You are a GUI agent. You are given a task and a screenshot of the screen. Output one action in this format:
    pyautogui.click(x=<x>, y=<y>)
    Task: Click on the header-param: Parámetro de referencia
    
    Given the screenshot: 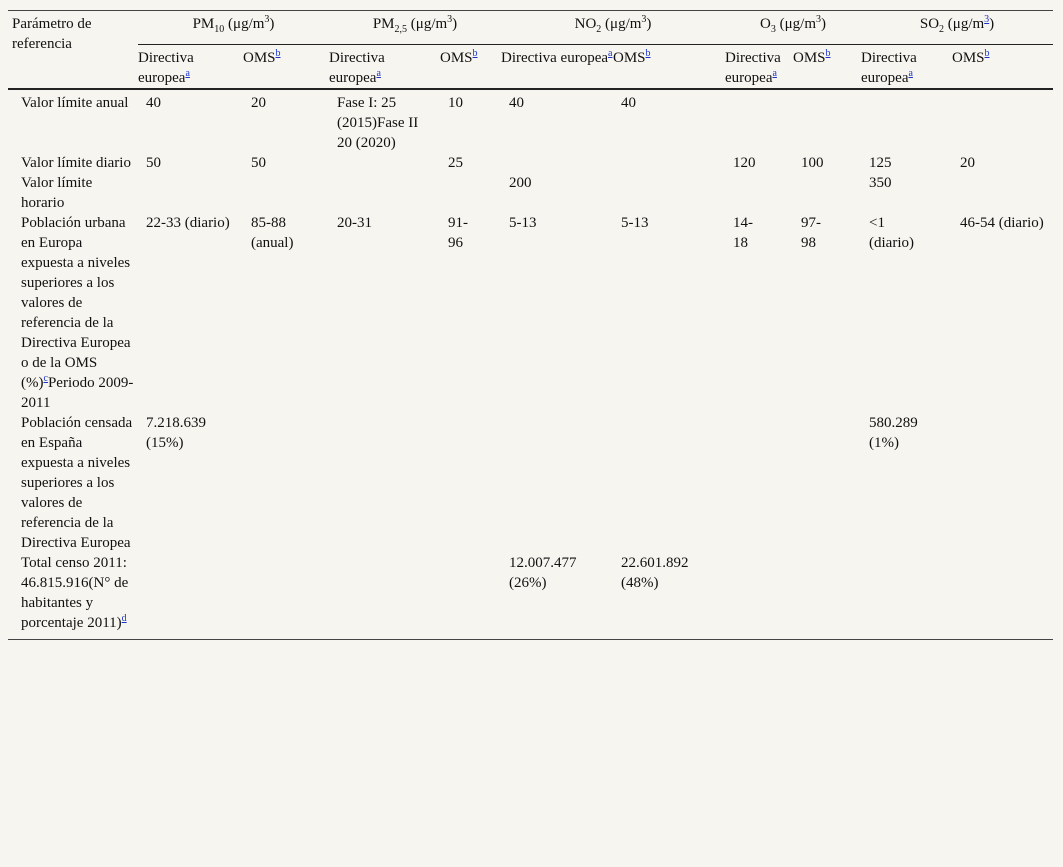 What is the action you would take?
    pyautogui.click(x=73, y=50)
    